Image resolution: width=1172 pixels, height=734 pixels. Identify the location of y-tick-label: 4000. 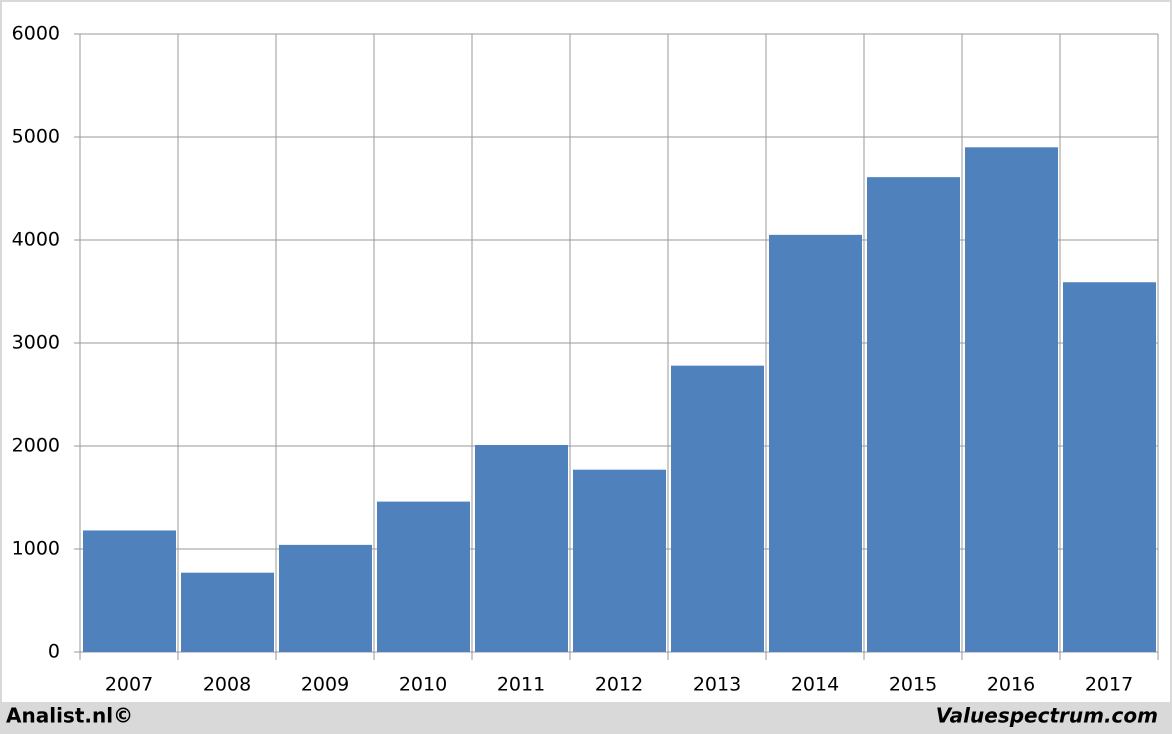
(36, 240).